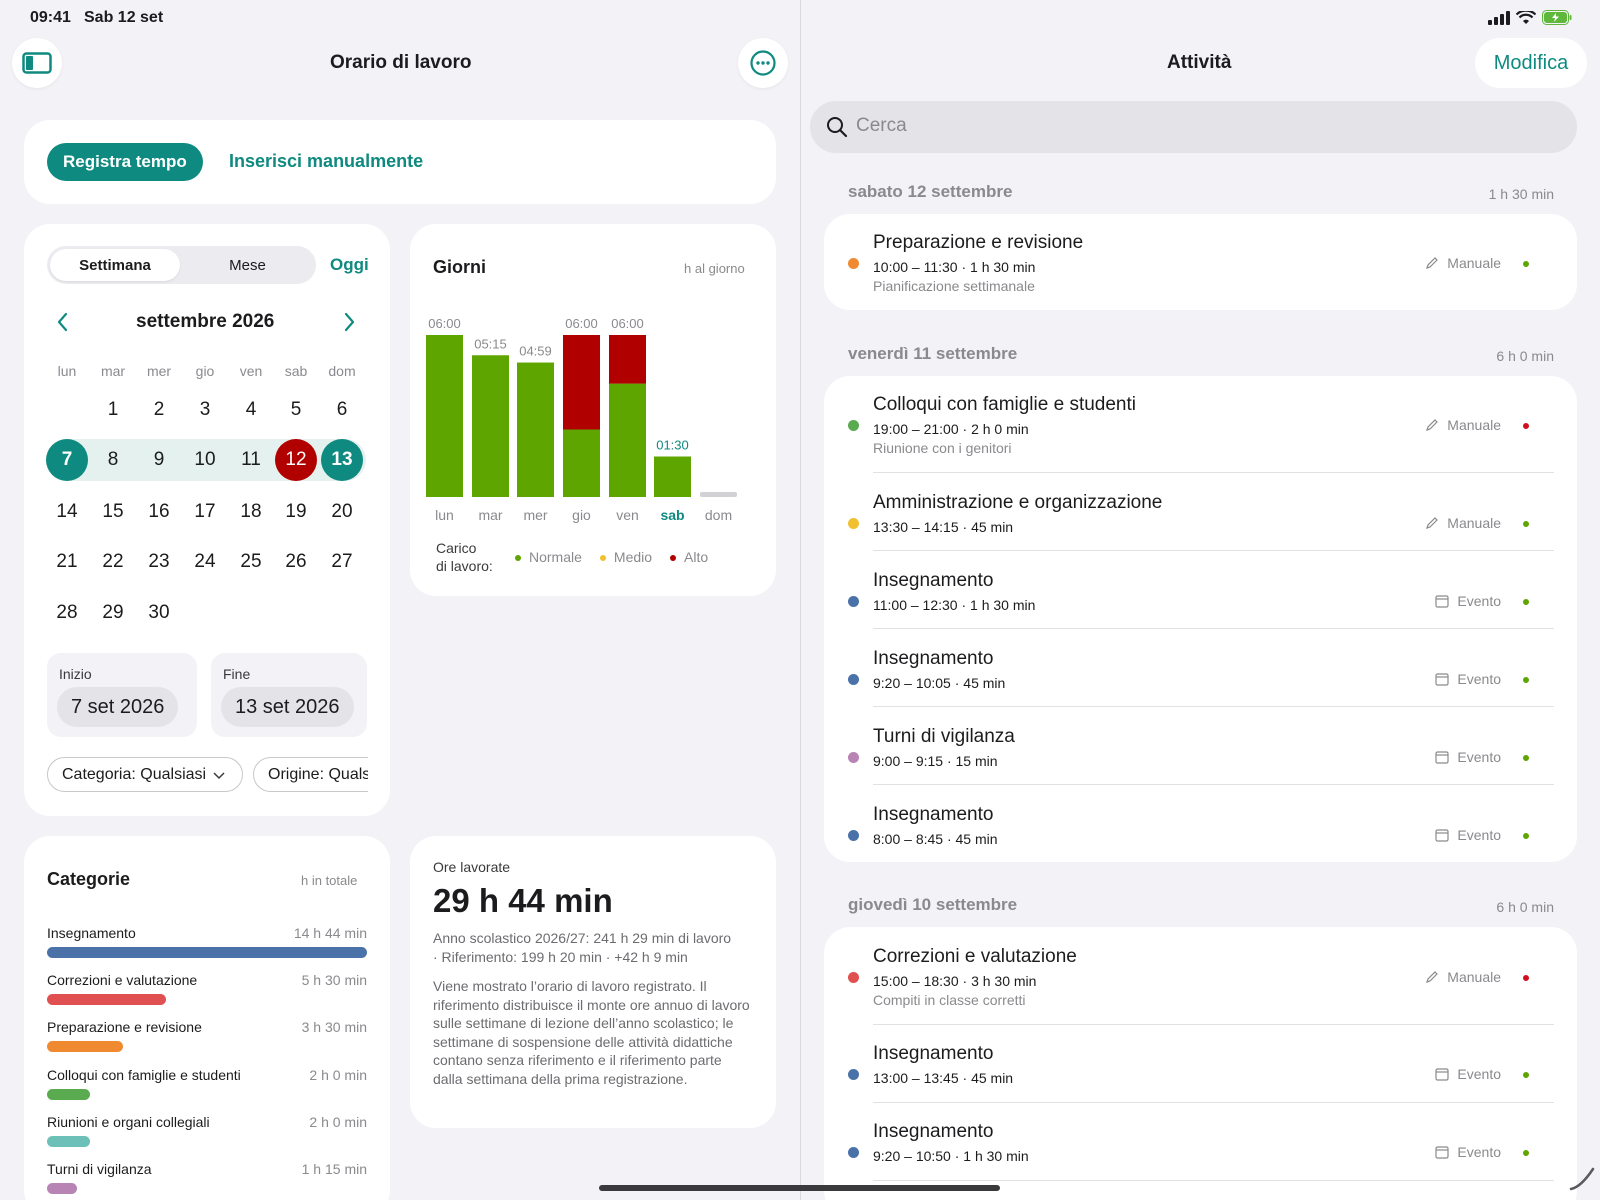 Image resolution: width=1600 pixels, height=1200 pixels. What do you see at coordinates (67, 612) in the screenshot?
I see `calendar-day-28: 28` at bounding box center [67, 612].